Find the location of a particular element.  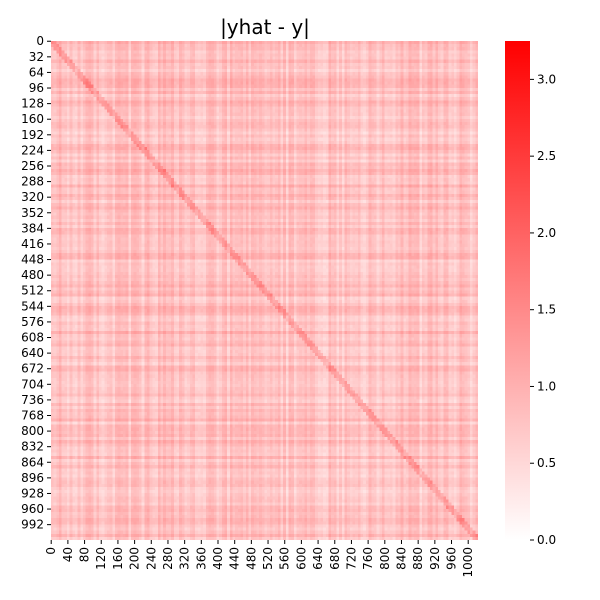

colorbar-tick-label: 1.0 is located at coordinates (546, 386).